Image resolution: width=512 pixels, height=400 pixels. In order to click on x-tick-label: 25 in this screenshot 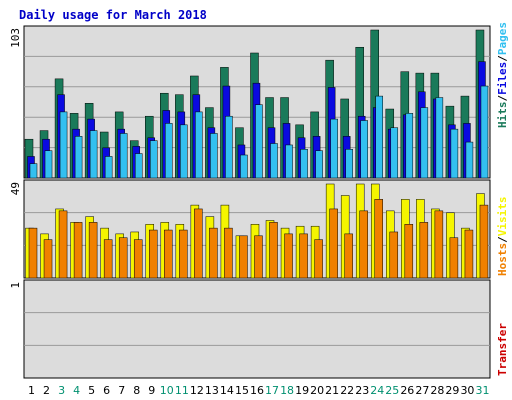, I will do `click(392, 390)`.